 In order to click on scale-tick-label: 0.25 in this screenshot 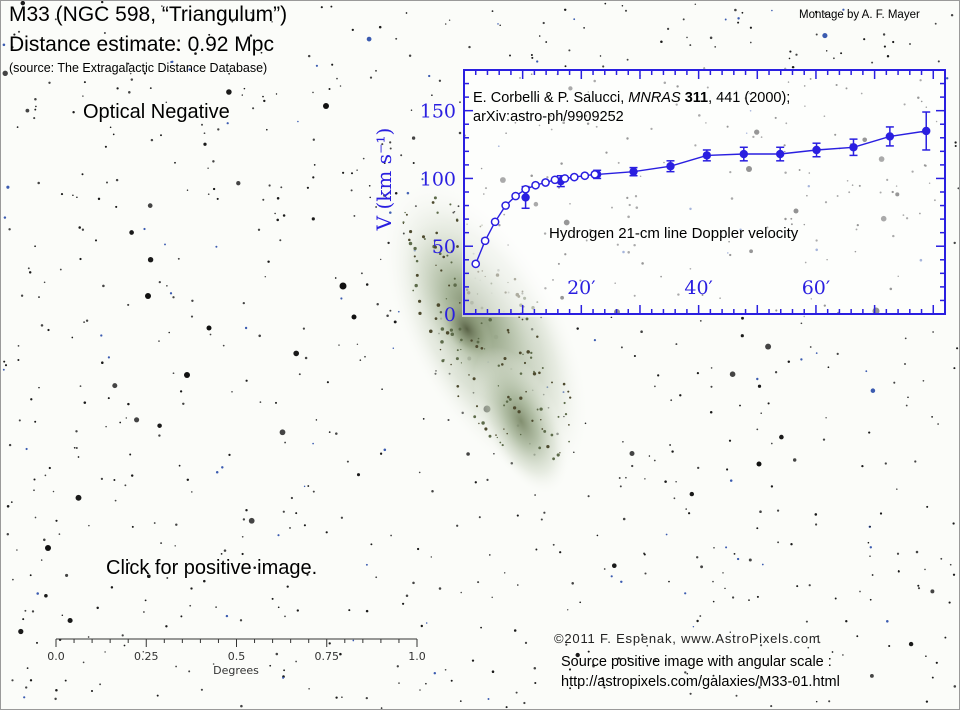, I will do `click(146, 656)`.